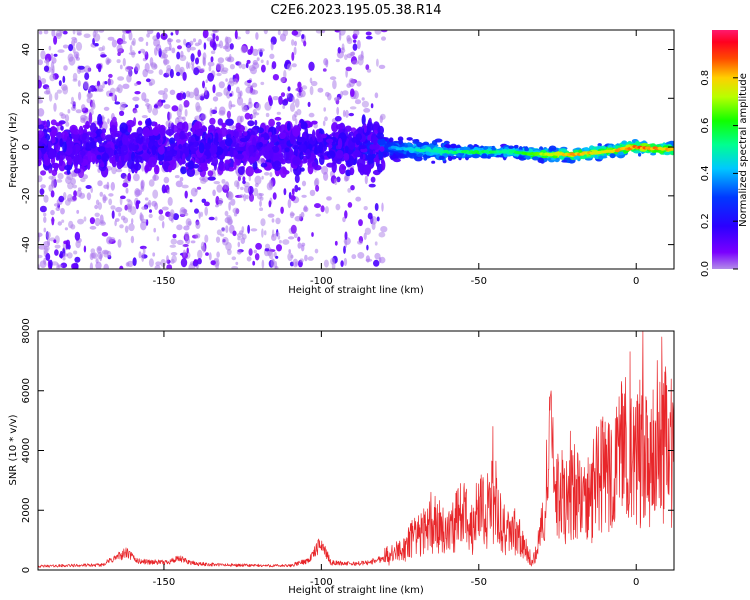 This screenshot has width=750, height=600. Describe the element at coordinates (725, 149) in the screenshot. I see `colorbar-gradient` at that location.